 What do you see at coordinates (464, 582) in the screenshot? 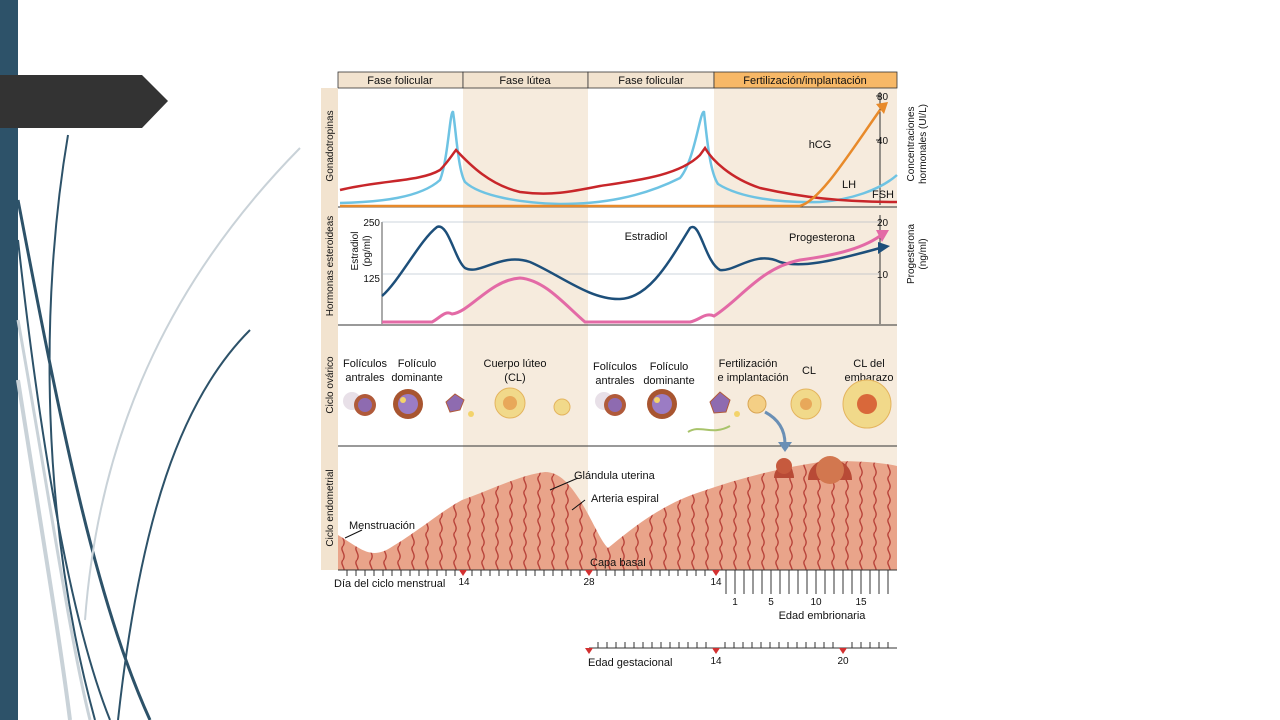
I see `cycle-tick-14: 14` at bounding box center [464, 582].